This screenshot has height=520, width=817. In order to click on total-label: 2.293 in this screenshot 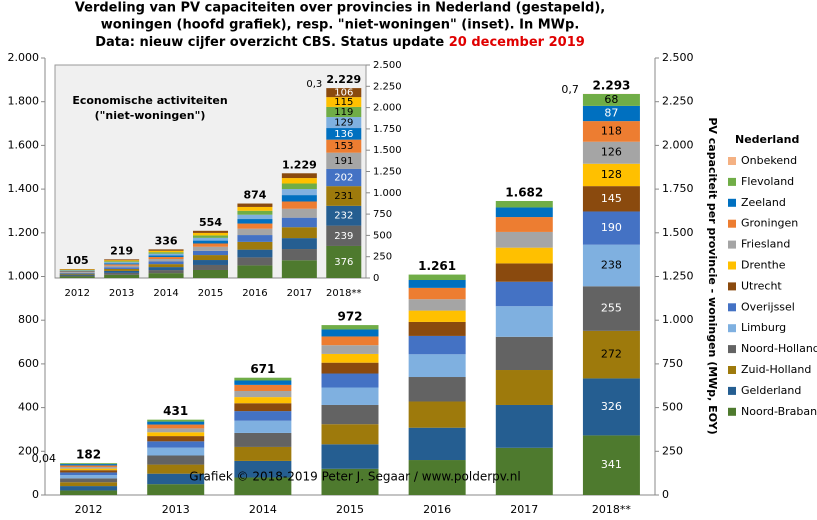, I will do `click(611, 86)`.